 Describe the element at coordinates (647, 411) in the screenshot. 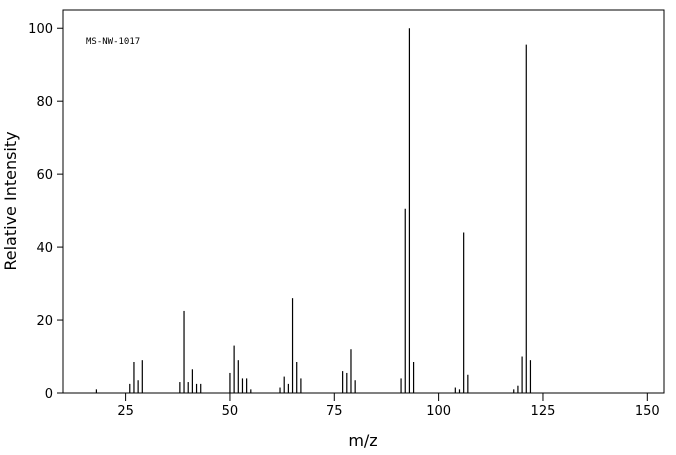

I see `x-tick-label: 150` at that location.